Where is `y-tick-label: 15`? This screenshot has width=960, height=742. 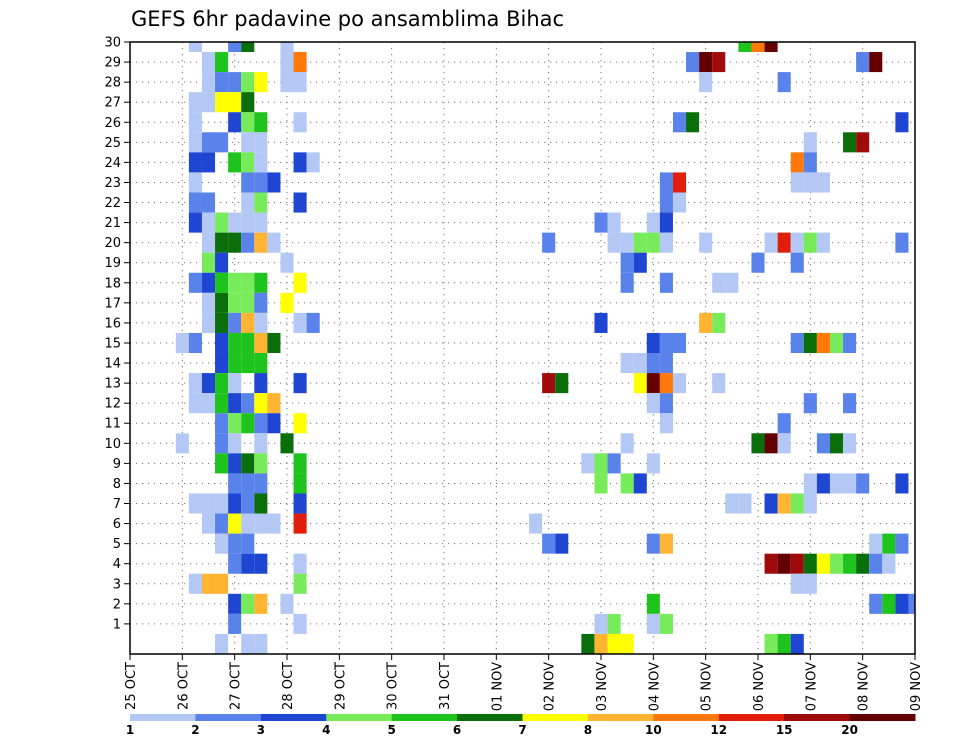
y-tick-label: 15 is located at coordinates (112, 343).